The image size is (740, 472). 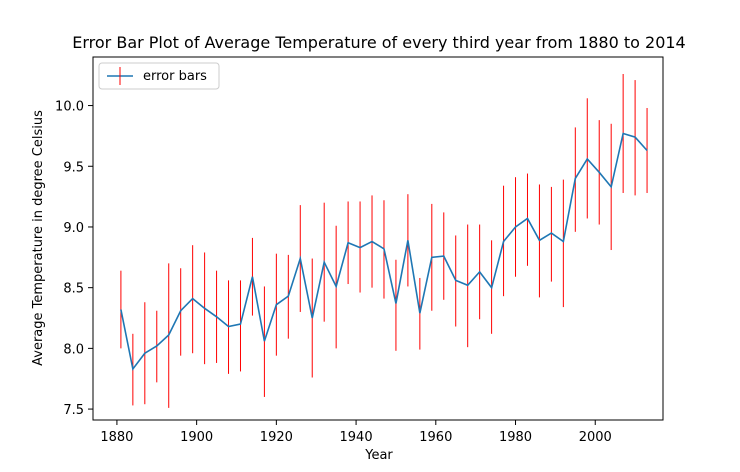 What do you see at coordinates (116, 437) in the screenshot?
I see `x-tick-label-1880: 1880` at bounding box center [116, 437].